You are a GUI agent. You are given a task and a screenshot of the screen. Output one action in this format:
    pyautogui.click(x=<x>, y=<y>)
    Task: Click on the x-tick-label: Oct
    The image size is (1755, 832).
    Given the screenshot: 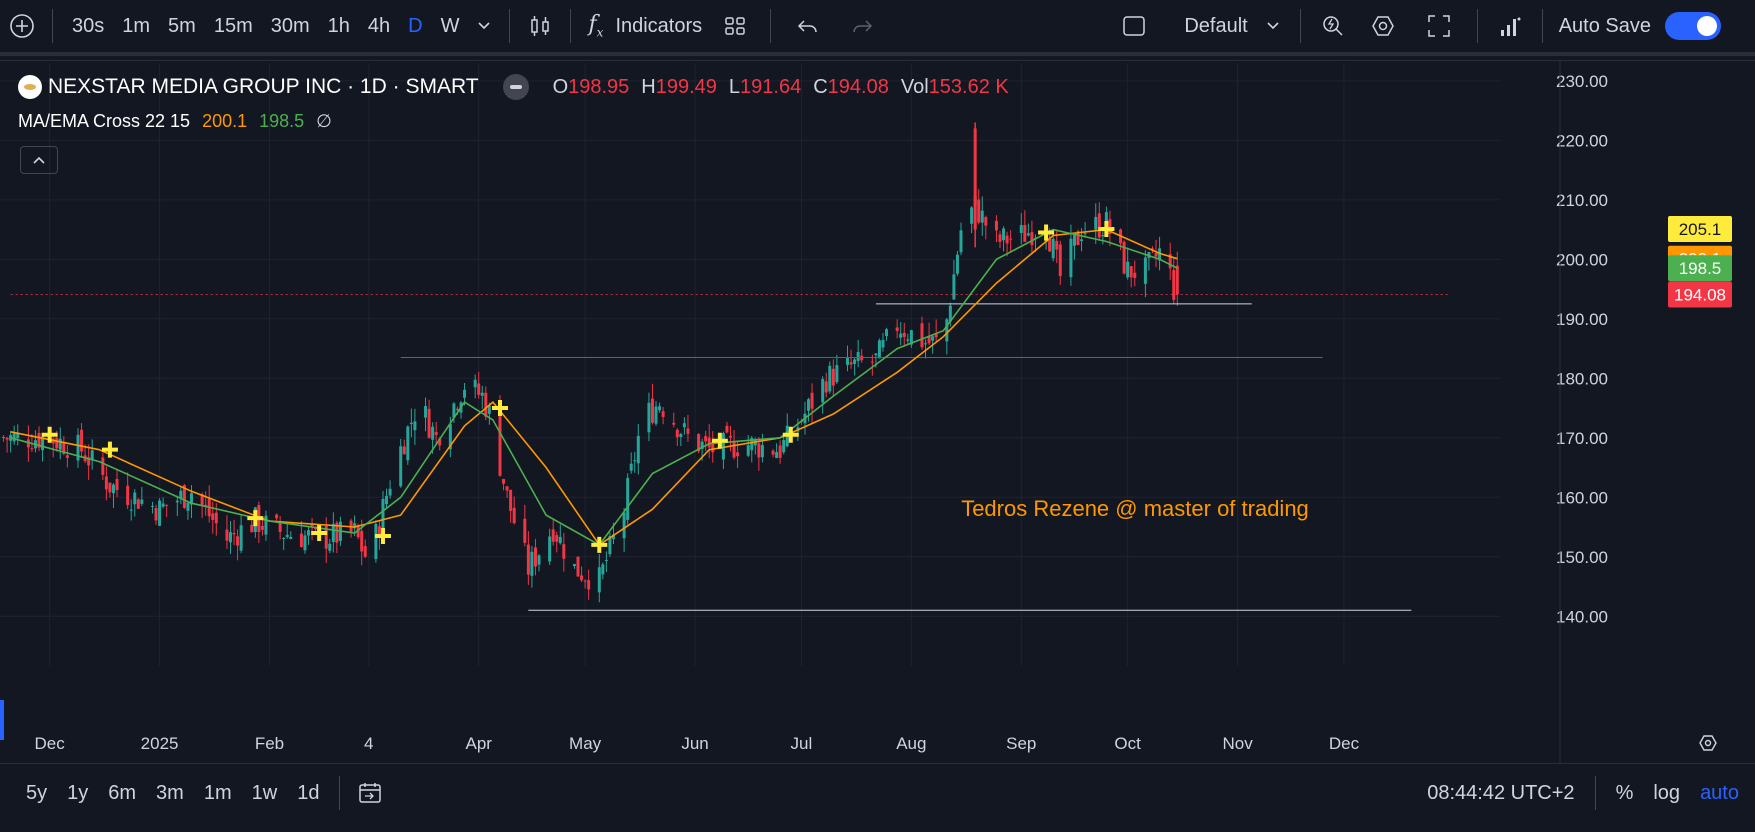 What is the action you would take?
    pyautogui.click(x=1127, y=743)
    